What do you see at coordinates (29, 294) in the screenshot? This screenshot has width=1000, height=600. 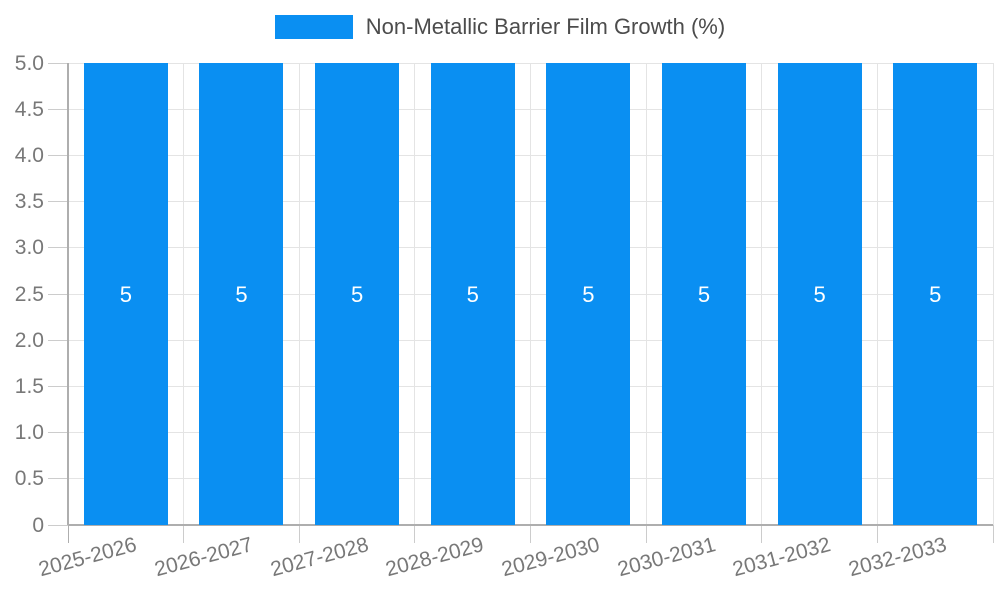 I see `y-axis-tick-label: 2.5` at bounding box center [29, 294].